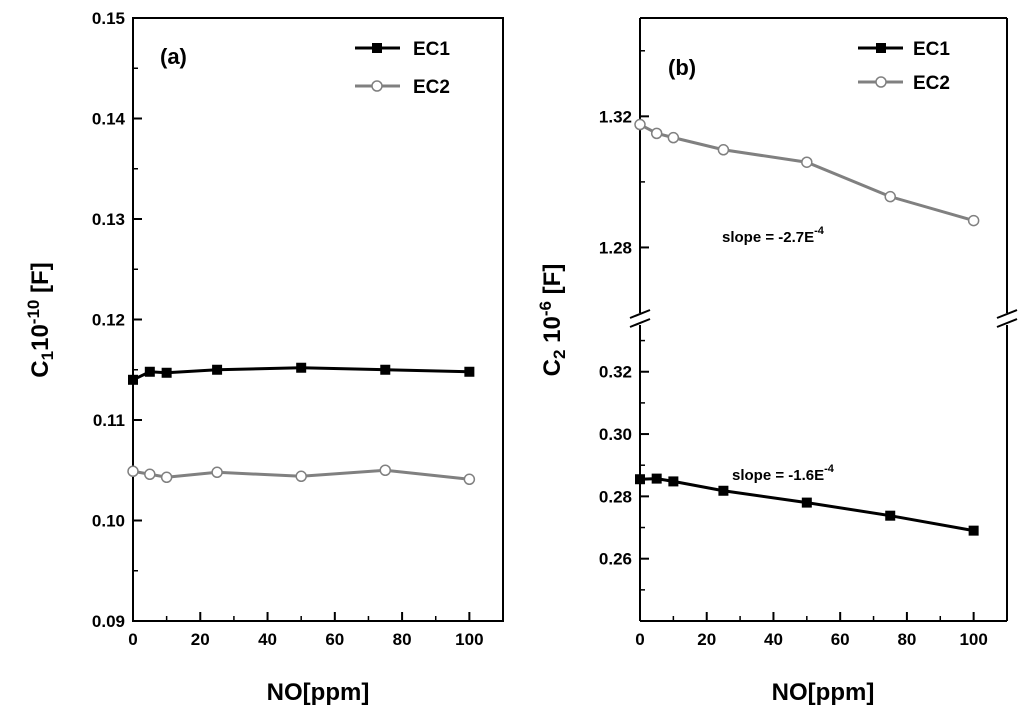 The height and width of the screenshot is (718, 1024). What do you see at coordinates (615, 434) in the screenshot?
I see `y-tick-label: 0.30` at bounding box center [615, 434].